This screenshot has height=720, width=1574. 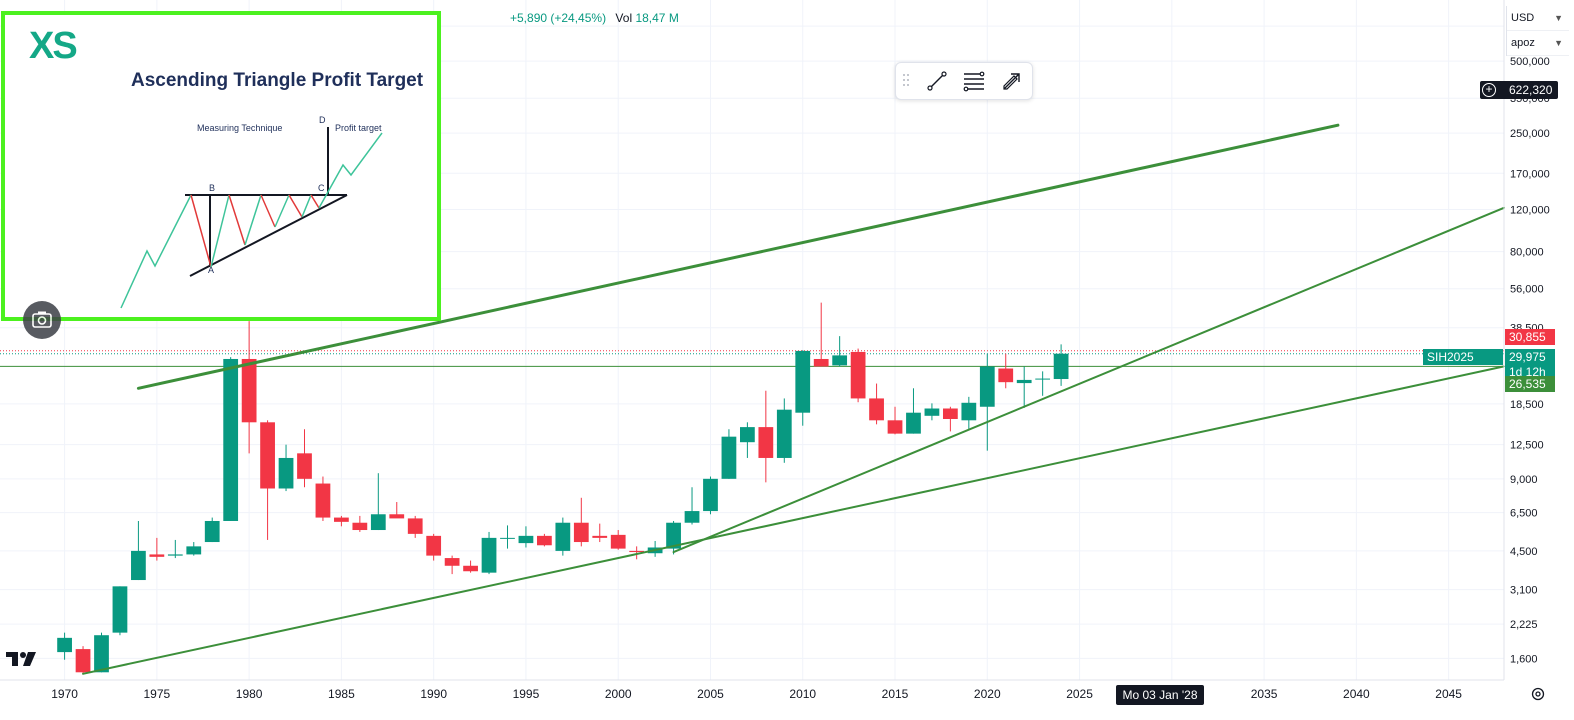 I want to click on currency-selector: USD ▼ apoz ▼, so click(x=1537, y=31).